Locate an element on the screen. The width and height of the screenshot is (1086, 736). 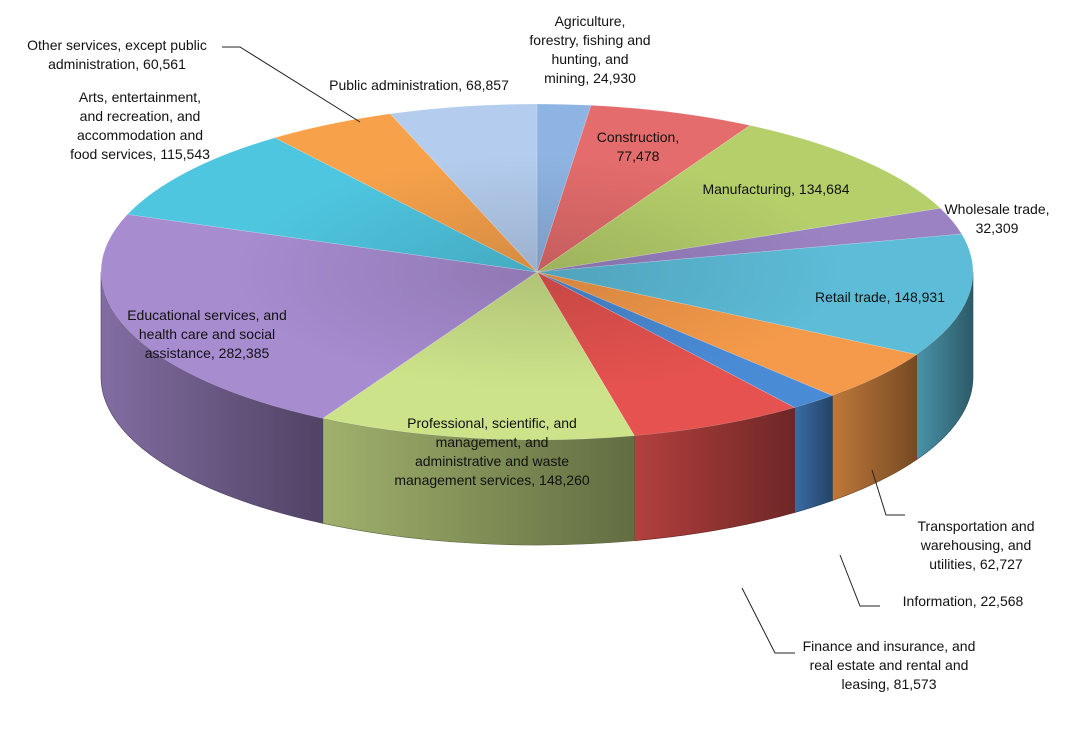
slice-construction is located at coordinates (643, 188).